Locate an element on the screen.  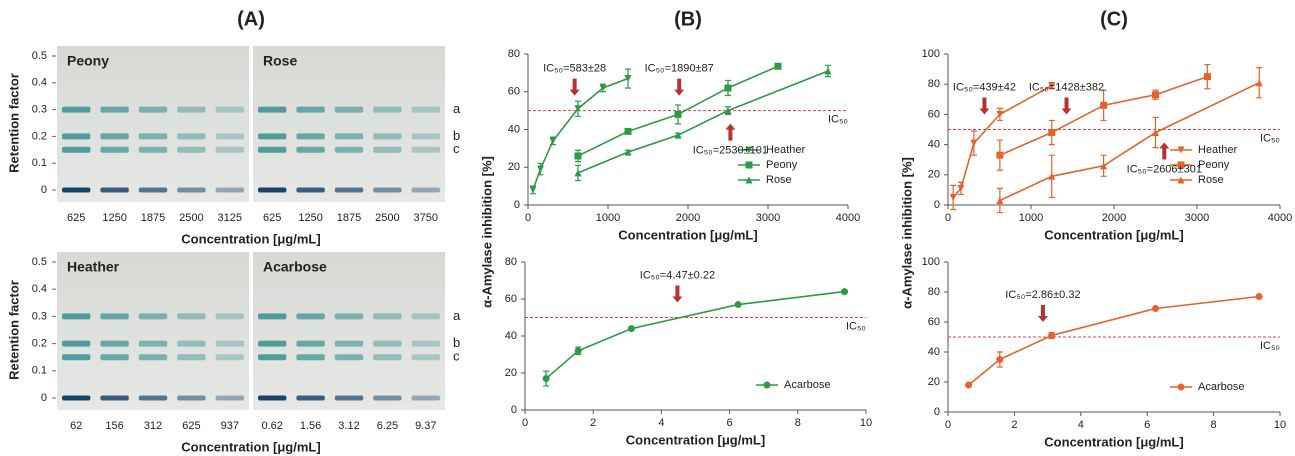
y-axis-label: α-Amylase inhibition [%] is located at coordinates (906, 233).